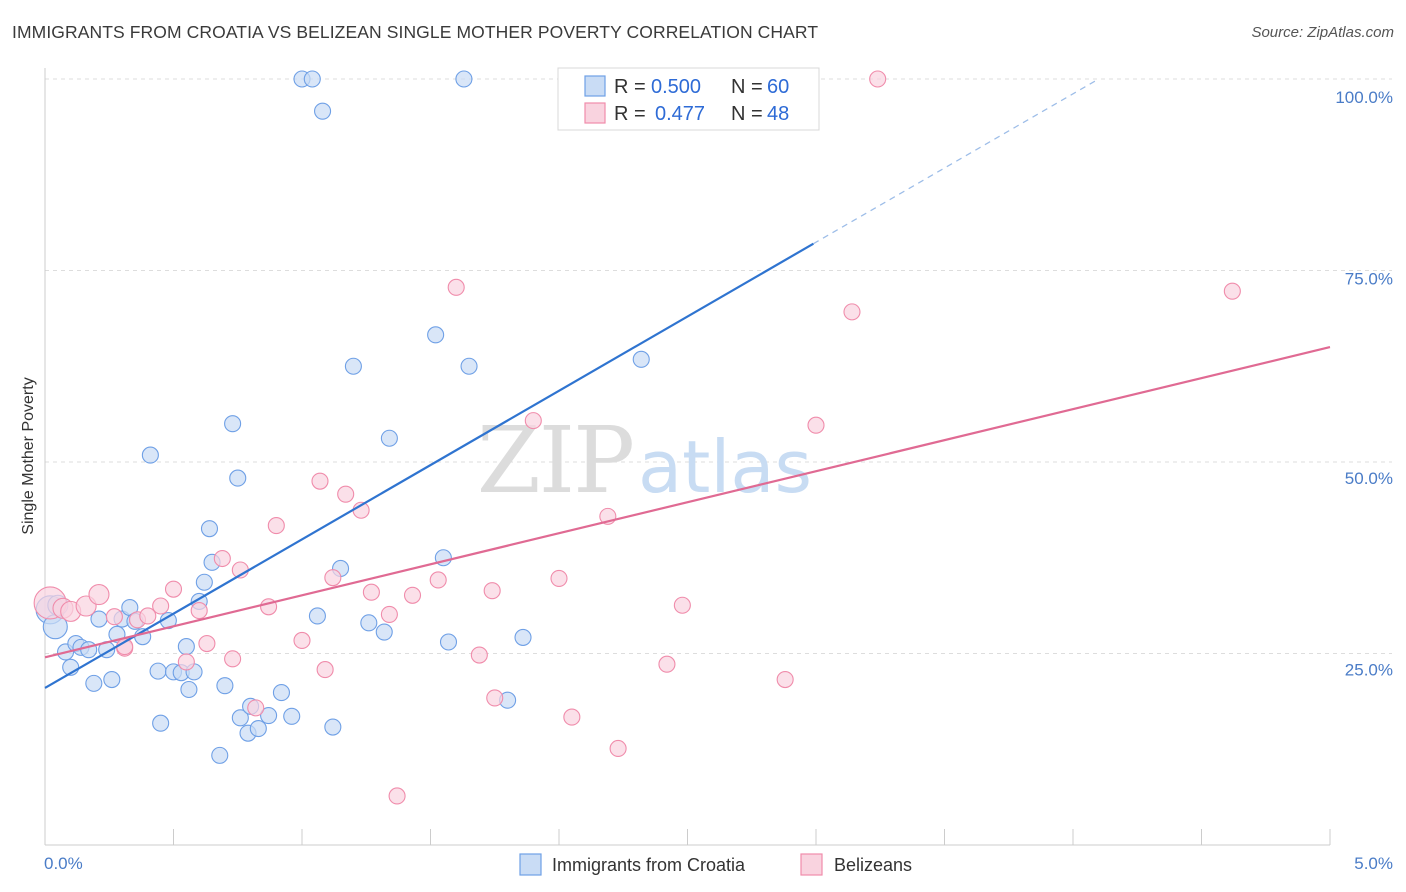 The height and width of the screenshot is (892, 1406). I want to click on series-legend: Immigrants from Croatia Belizeans, so click(715, 864).